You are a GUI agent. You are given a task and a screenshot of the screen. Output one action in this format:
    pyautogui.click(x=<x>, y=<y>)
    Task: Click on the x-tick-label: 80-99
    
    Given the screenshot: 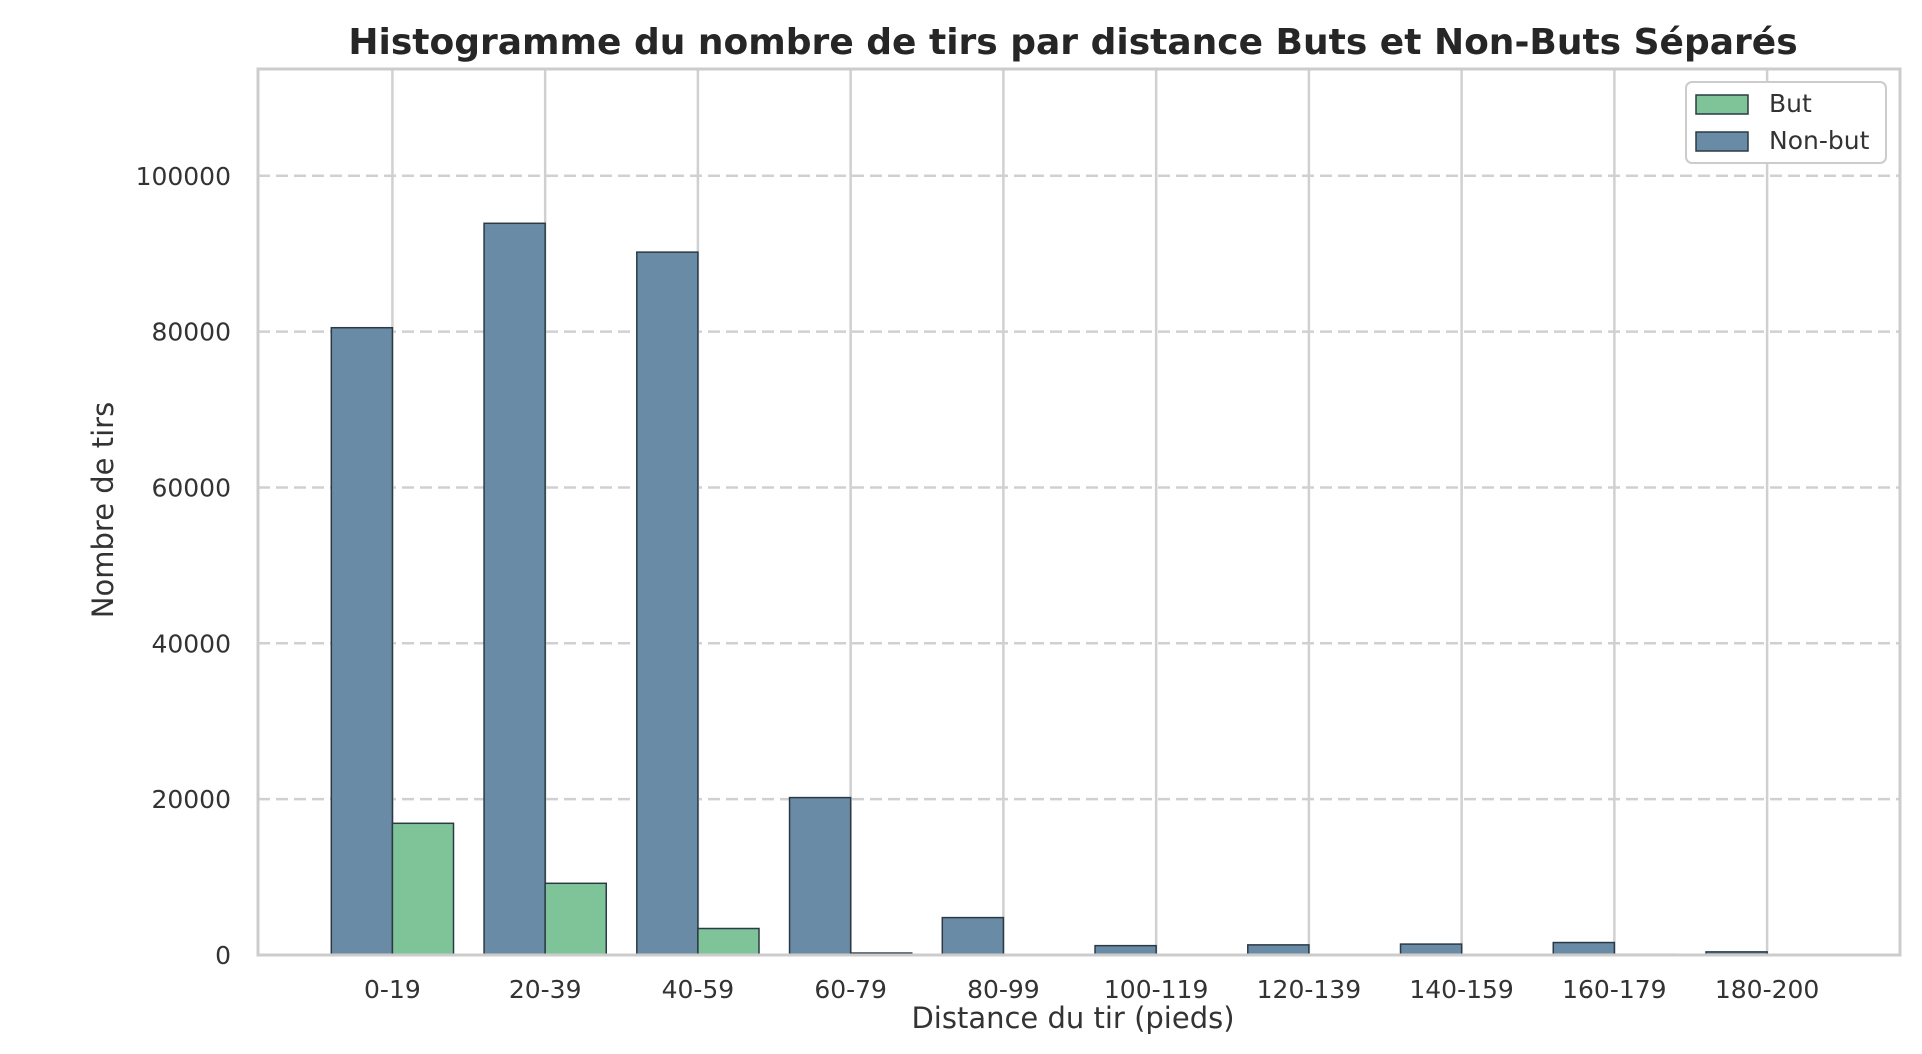 What is the action you would take?
    pyautogui.click(x=1003, y=989)
    